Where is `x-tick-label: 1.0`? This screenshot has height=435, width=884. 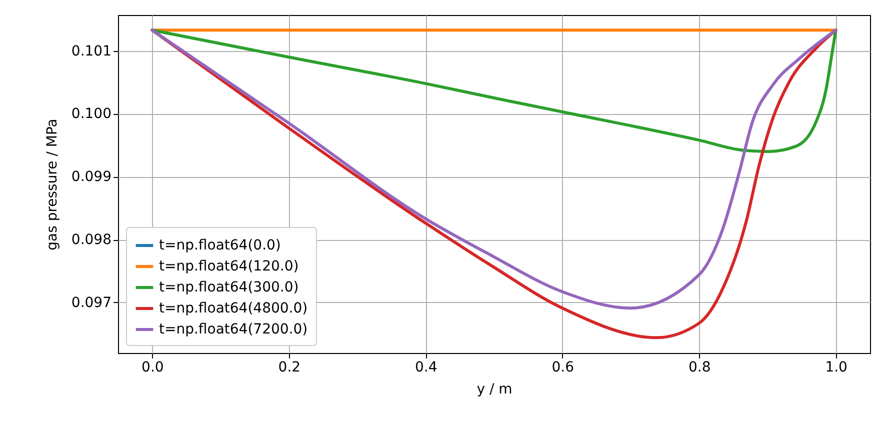 x-tick-label: 1.0 is located at coordinates (836, 368).